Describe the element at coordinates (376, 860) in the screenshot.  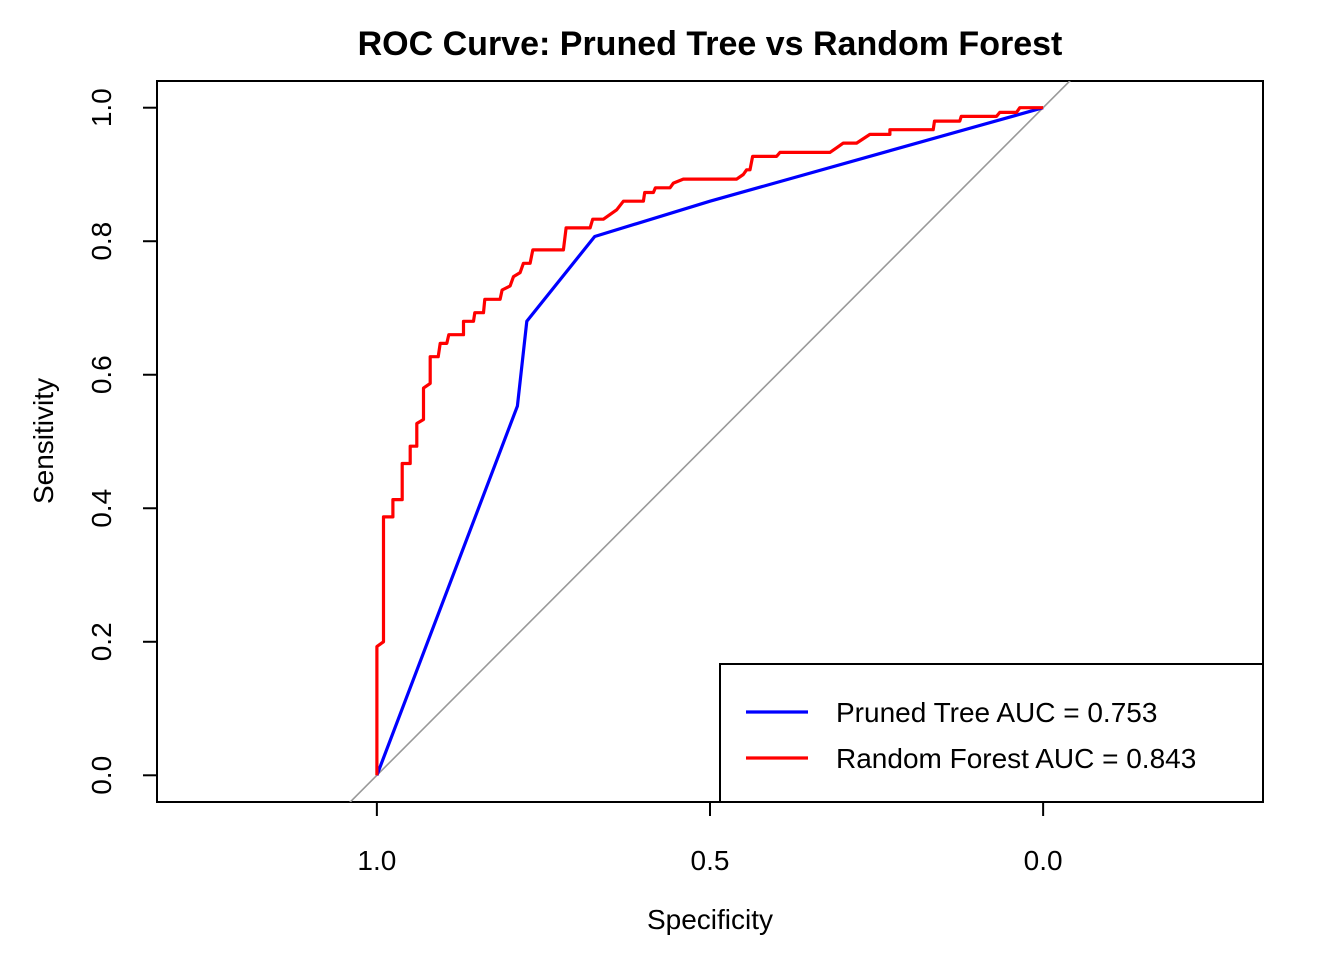
I see `x-tick-label: 1.0` at that location.